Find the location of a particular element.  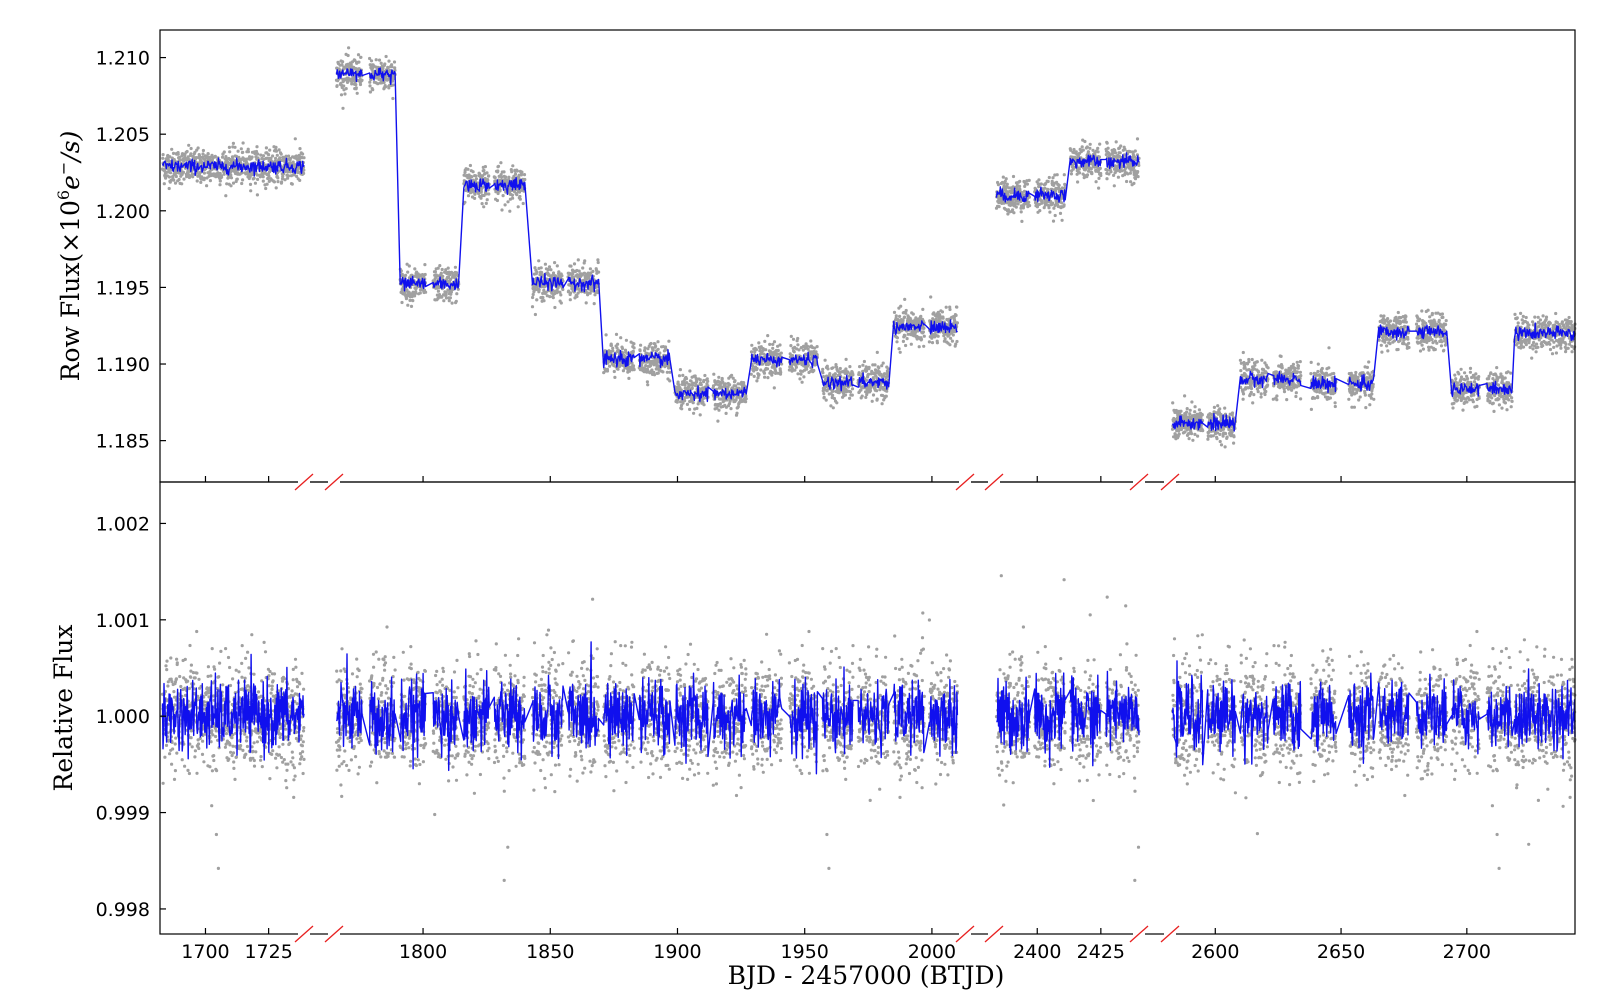

x-tick-label: 1950 is located at coordinates (805, 952).